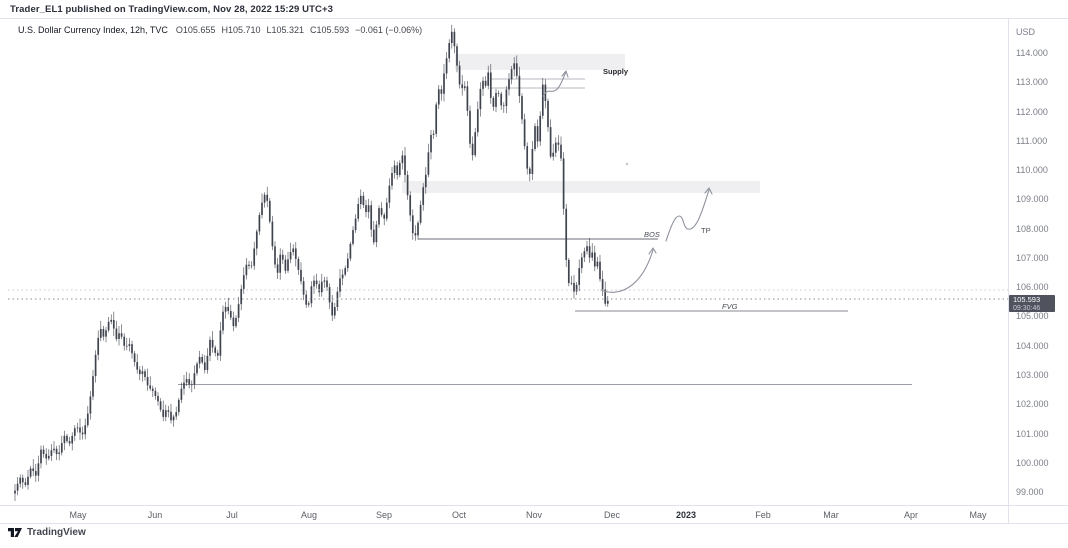  I want to click on tp-arrow, so click(687, 215).